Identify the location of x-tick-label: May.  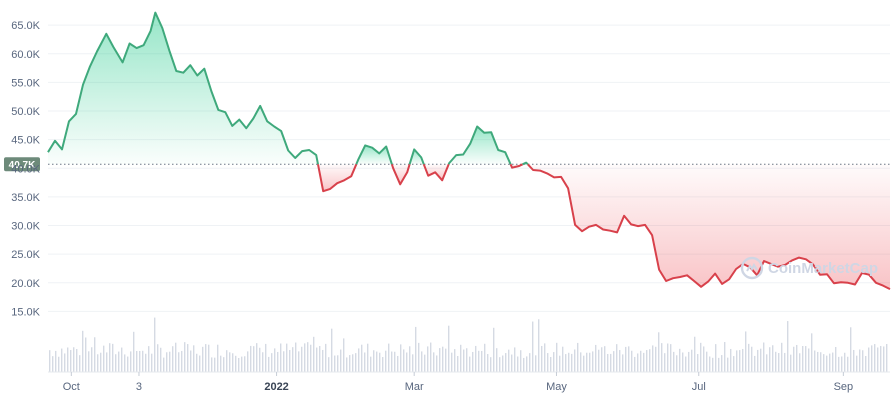
(556, 387).